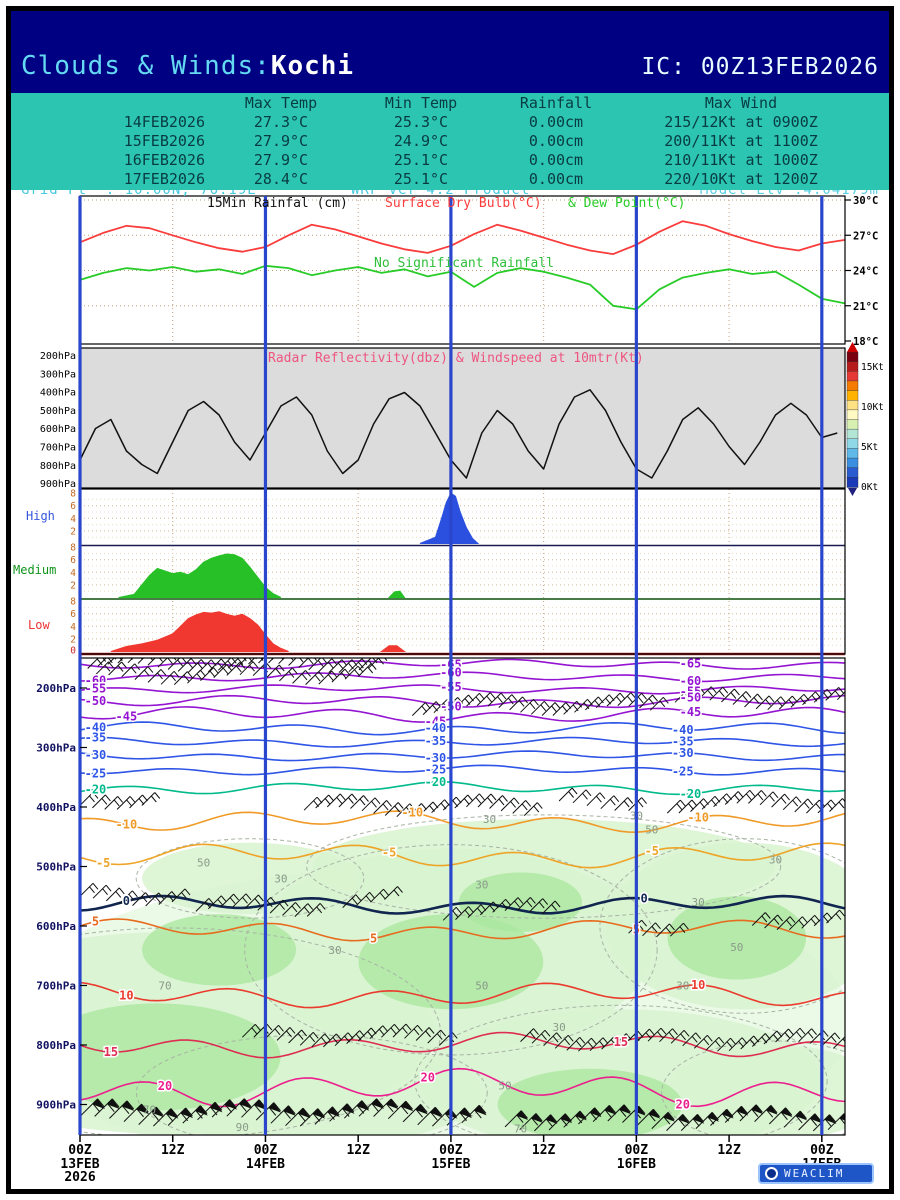  What do you see at coordinates (741, 103) in the screenshot?
I see `col-max-wind: Max Wind` at bounding box center [741, 103].